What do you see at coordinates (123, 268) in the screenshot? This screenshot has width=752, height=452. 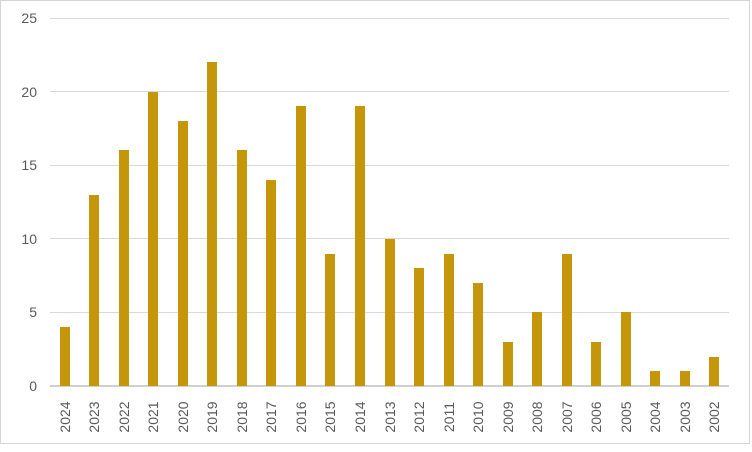 I see `bar-2022` at bounding box center [123, 268].